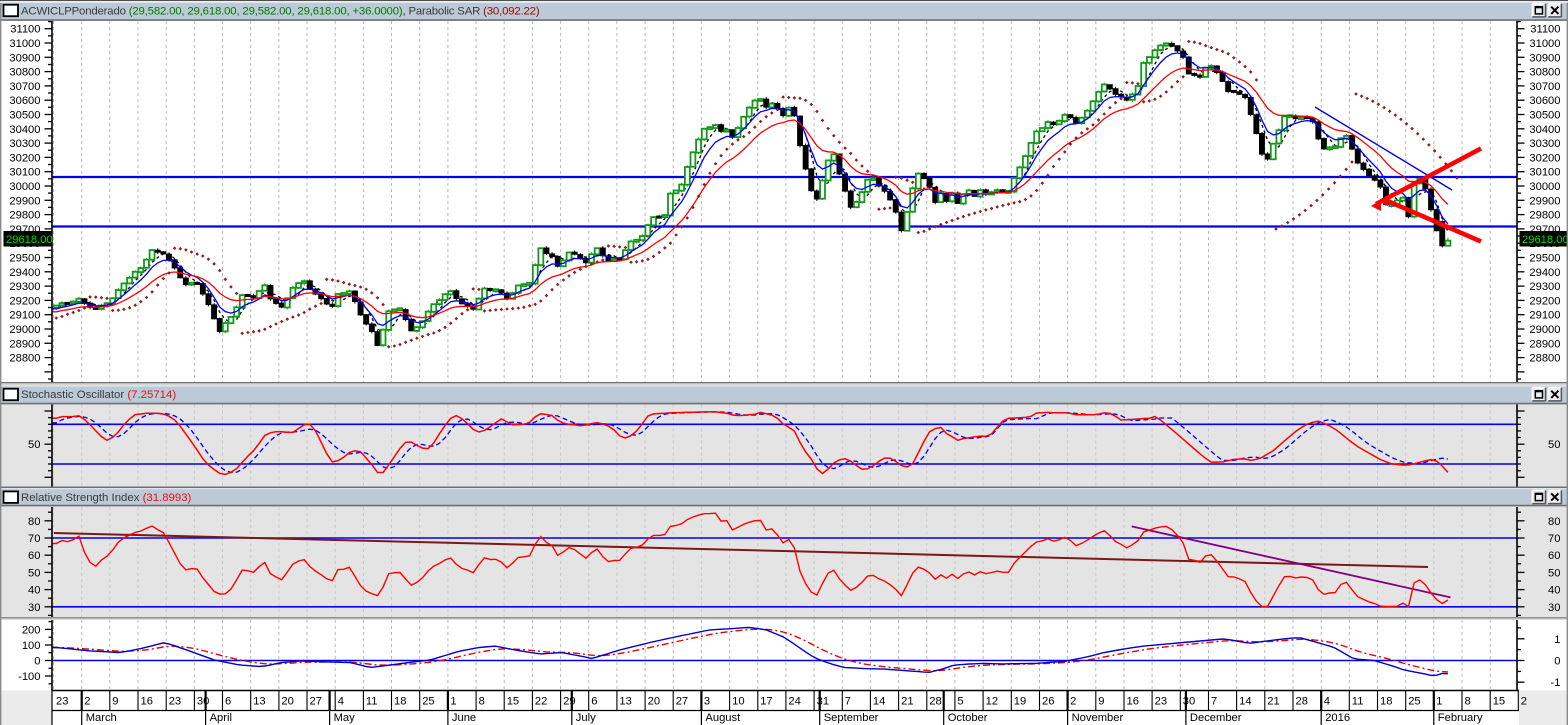  Describe the element at coordinates (62, 702) in the screenshot. I see `svg-text: 23` at that location.